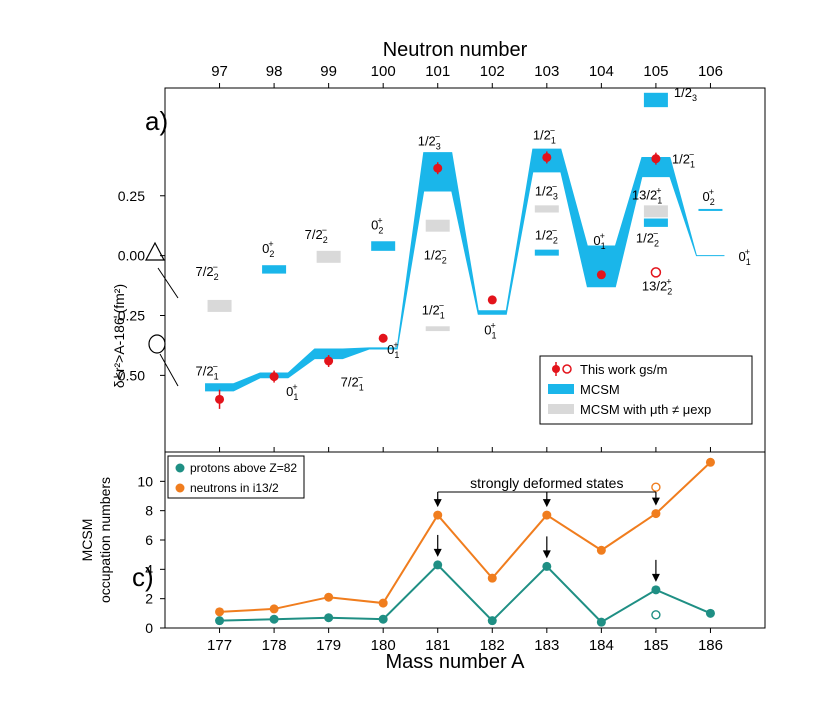 Image resolution: width=827 pixels, height=701 pixels. Describe the element at coordinates (567, 369) in the screenshot. I see `legend-data-open-icon` at that location.